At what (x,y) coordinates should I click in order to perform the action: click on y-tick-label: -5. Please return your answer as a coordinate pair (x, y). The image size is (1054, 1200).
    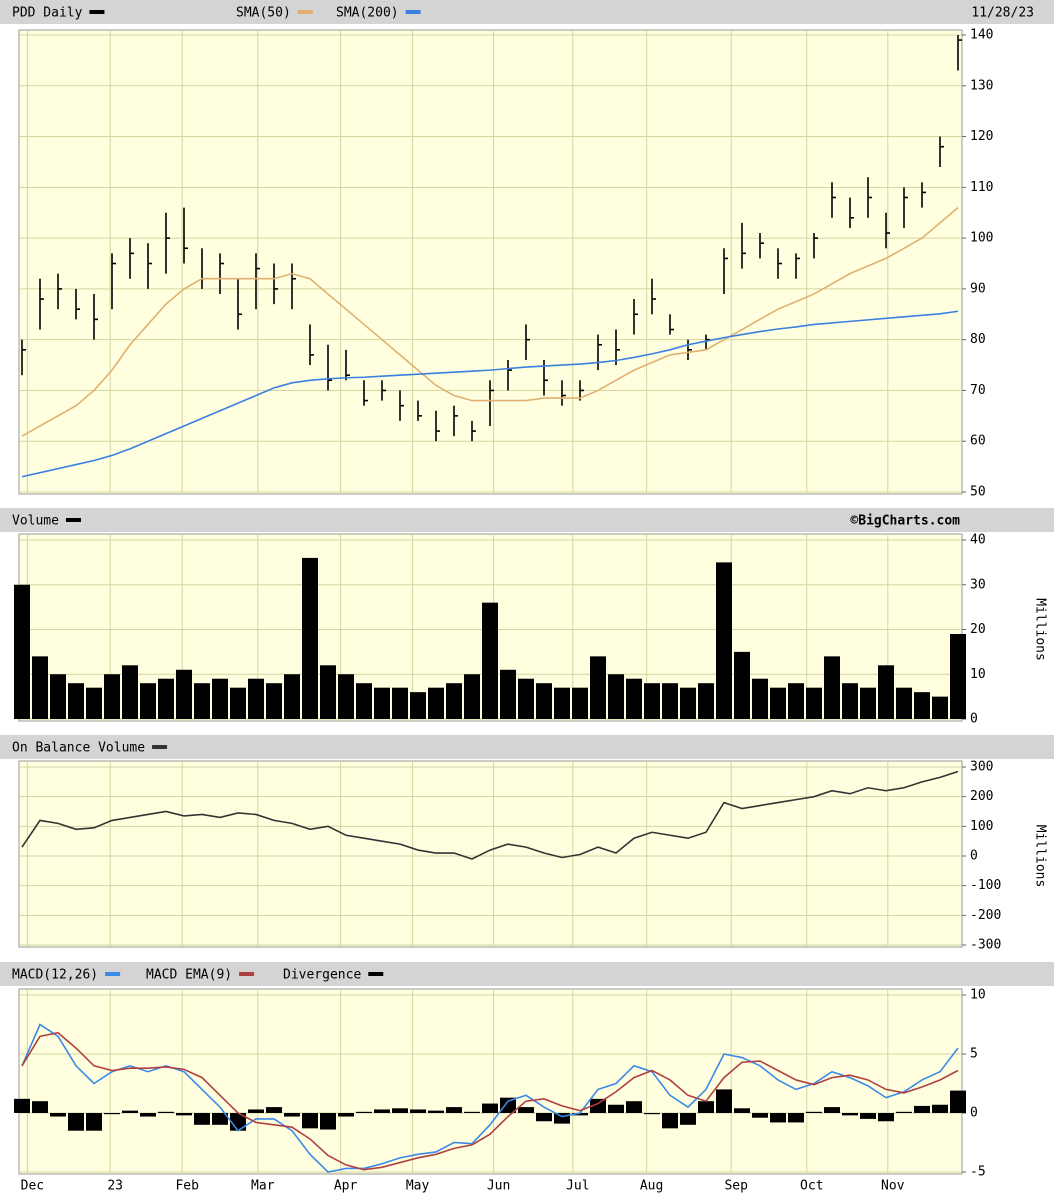
    Looking at the image, I should click on (978, 1172).